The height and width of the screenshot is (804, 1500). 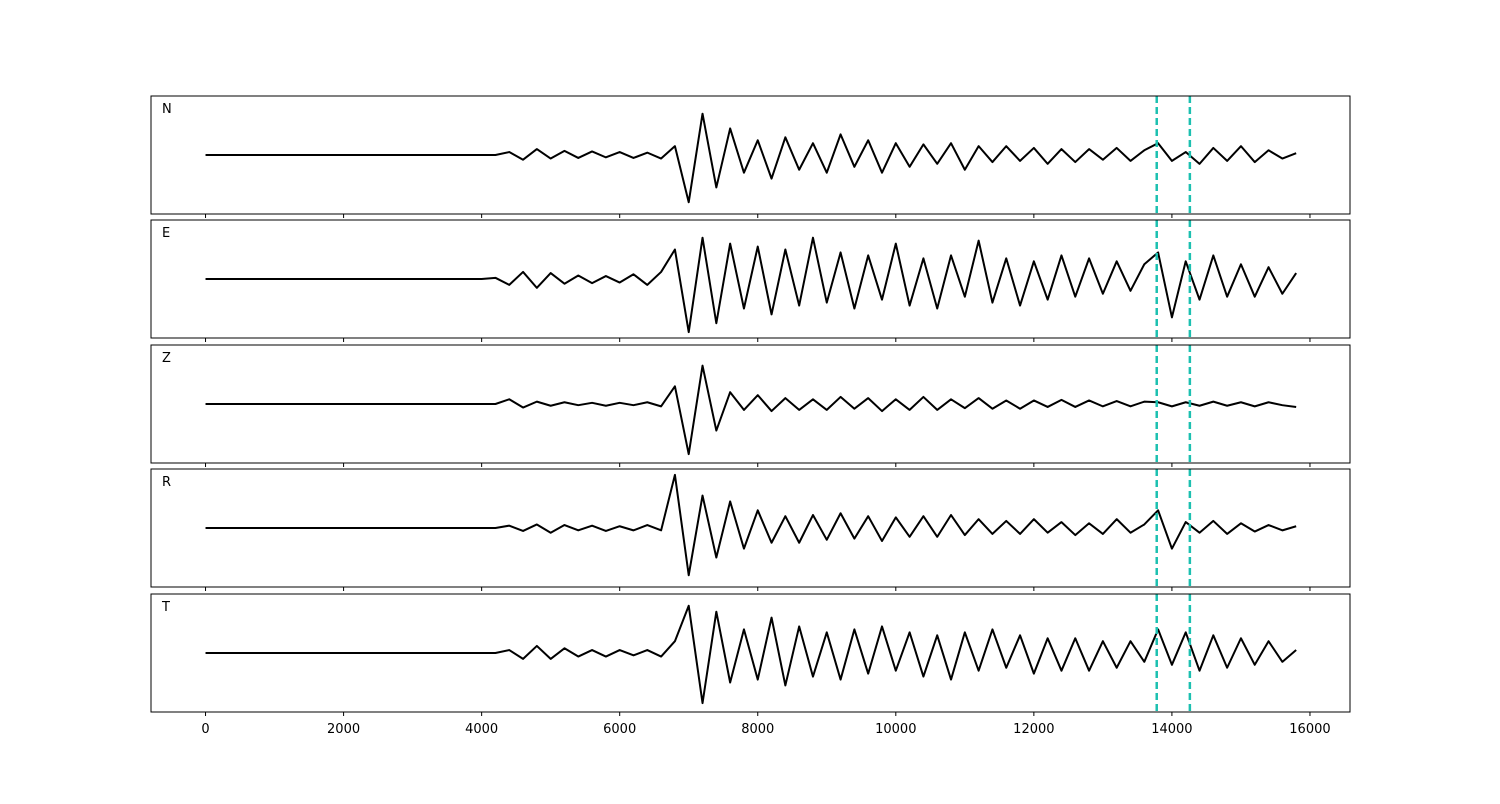 I want to click on panel-label: T, so click(x=165, y=607).